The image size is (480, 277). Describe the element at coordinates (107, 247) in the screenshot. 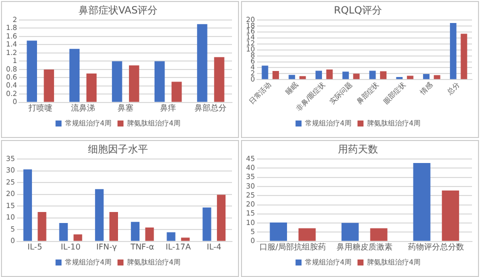

I see `x-tick-label: IFN-γ` at that location.